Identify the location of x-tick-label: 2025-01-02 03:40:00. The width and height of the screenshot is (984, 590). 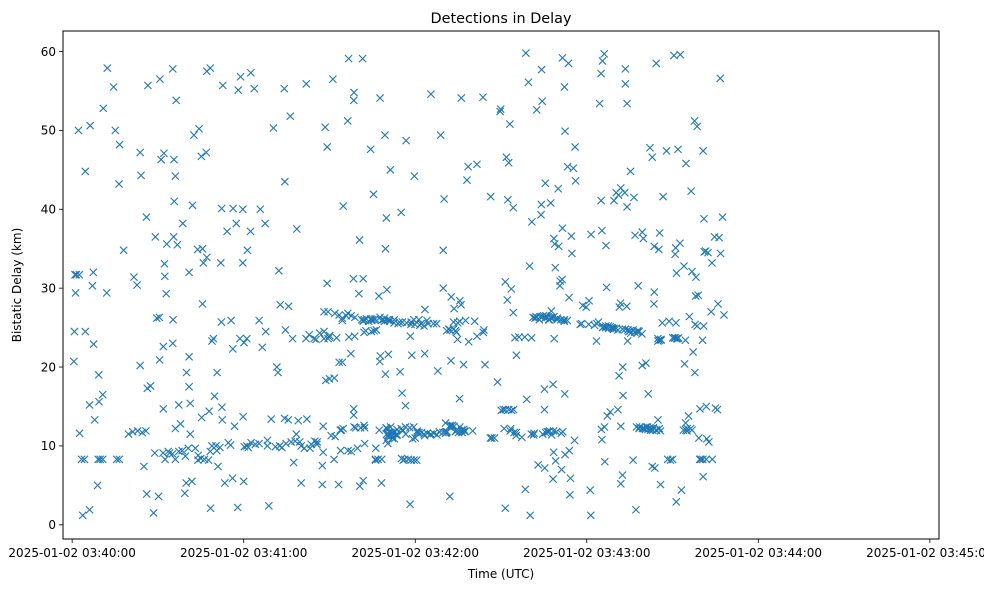
(71, 553).